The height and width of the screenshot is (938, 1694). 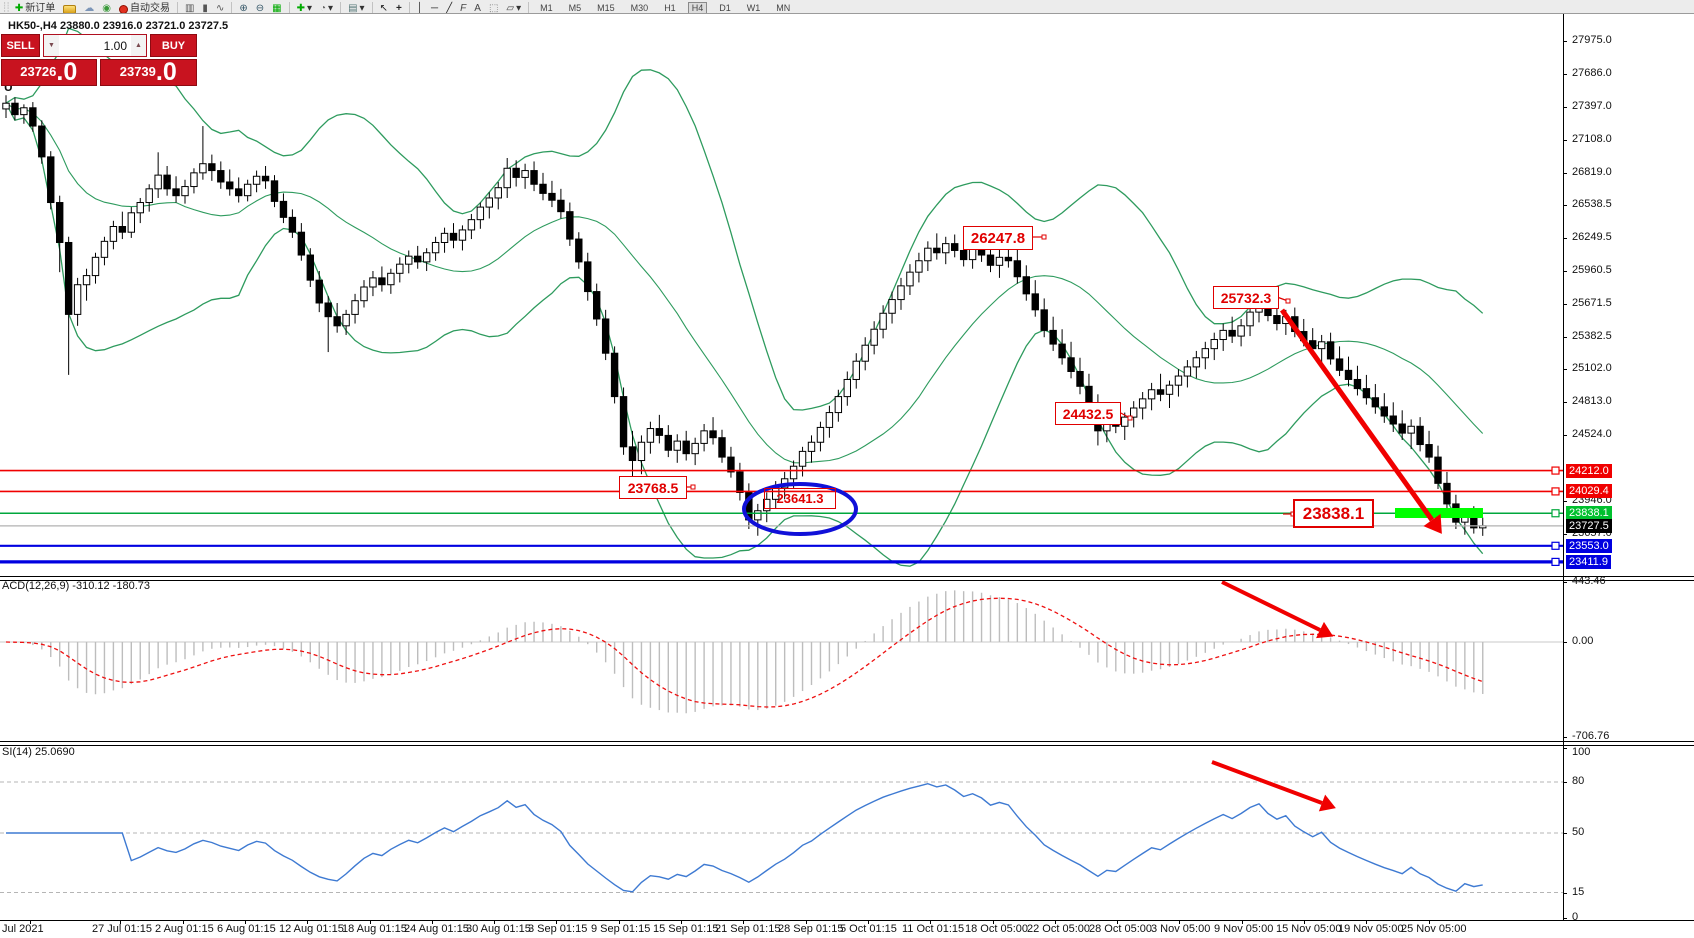 What do you see at coordinates (1592, 303) in the screenshot?
I see `price-axis-tick: 25671.5` at bounding box center [1592, 303].